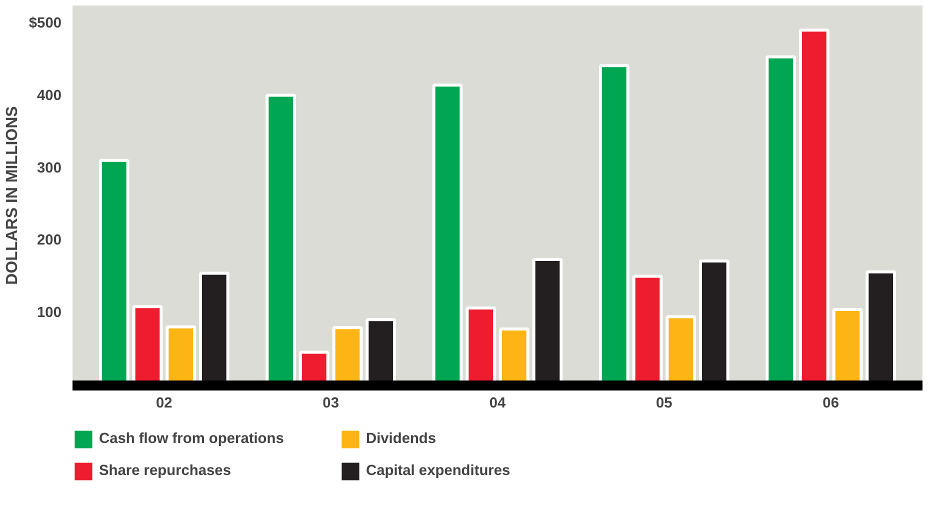 The height and width of the screenshot is (523, 946). I want to click on y-tick-label: 200, so click(49, 240).